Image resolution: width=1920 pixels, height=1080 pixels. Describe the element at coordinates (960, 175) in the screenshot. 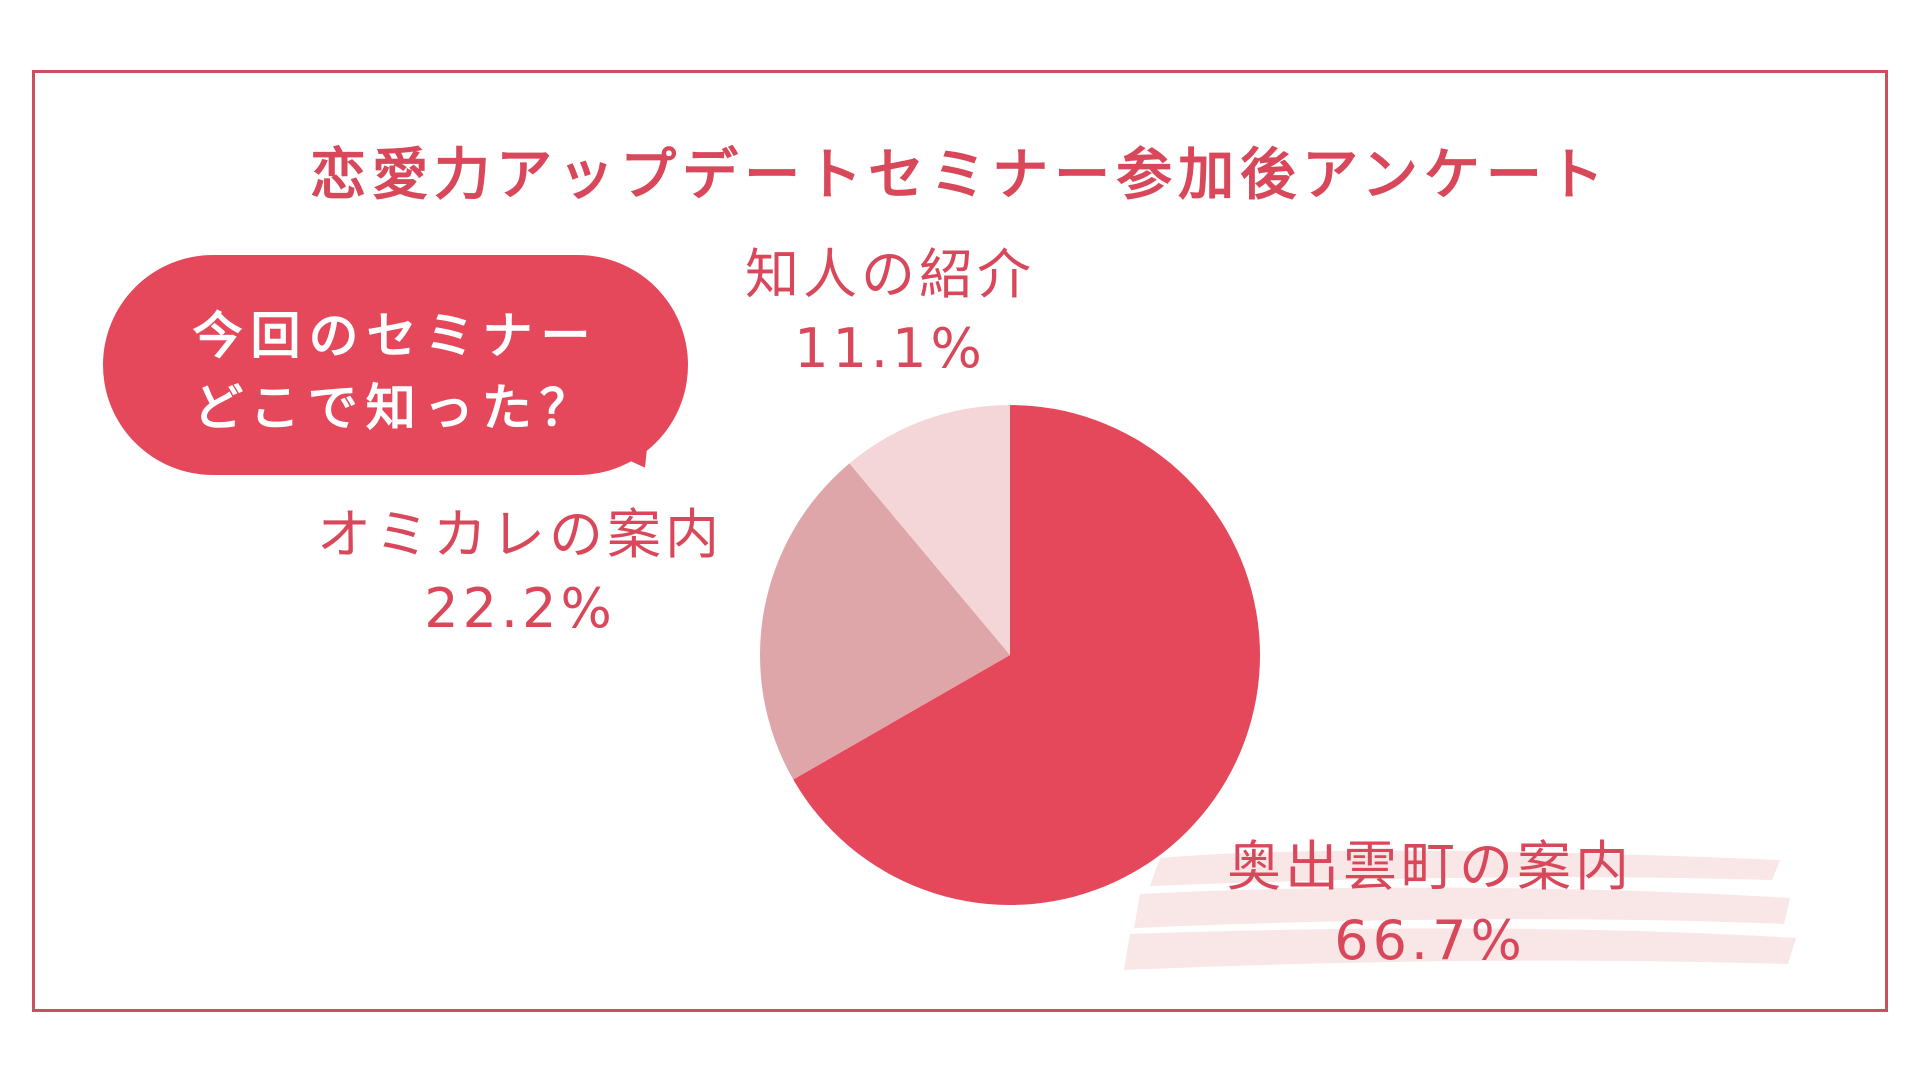

I see `chart-title: 恋愛力アップデートセミナー参加後アンケート` at that location.